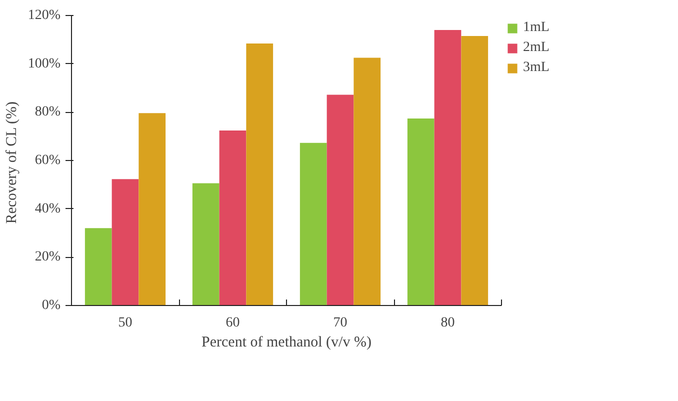 This screenshot has width=678, height=401. Describe the element at coordinates (536, 28) in the screenshot. I see `legend-label: 1mL` at that location.